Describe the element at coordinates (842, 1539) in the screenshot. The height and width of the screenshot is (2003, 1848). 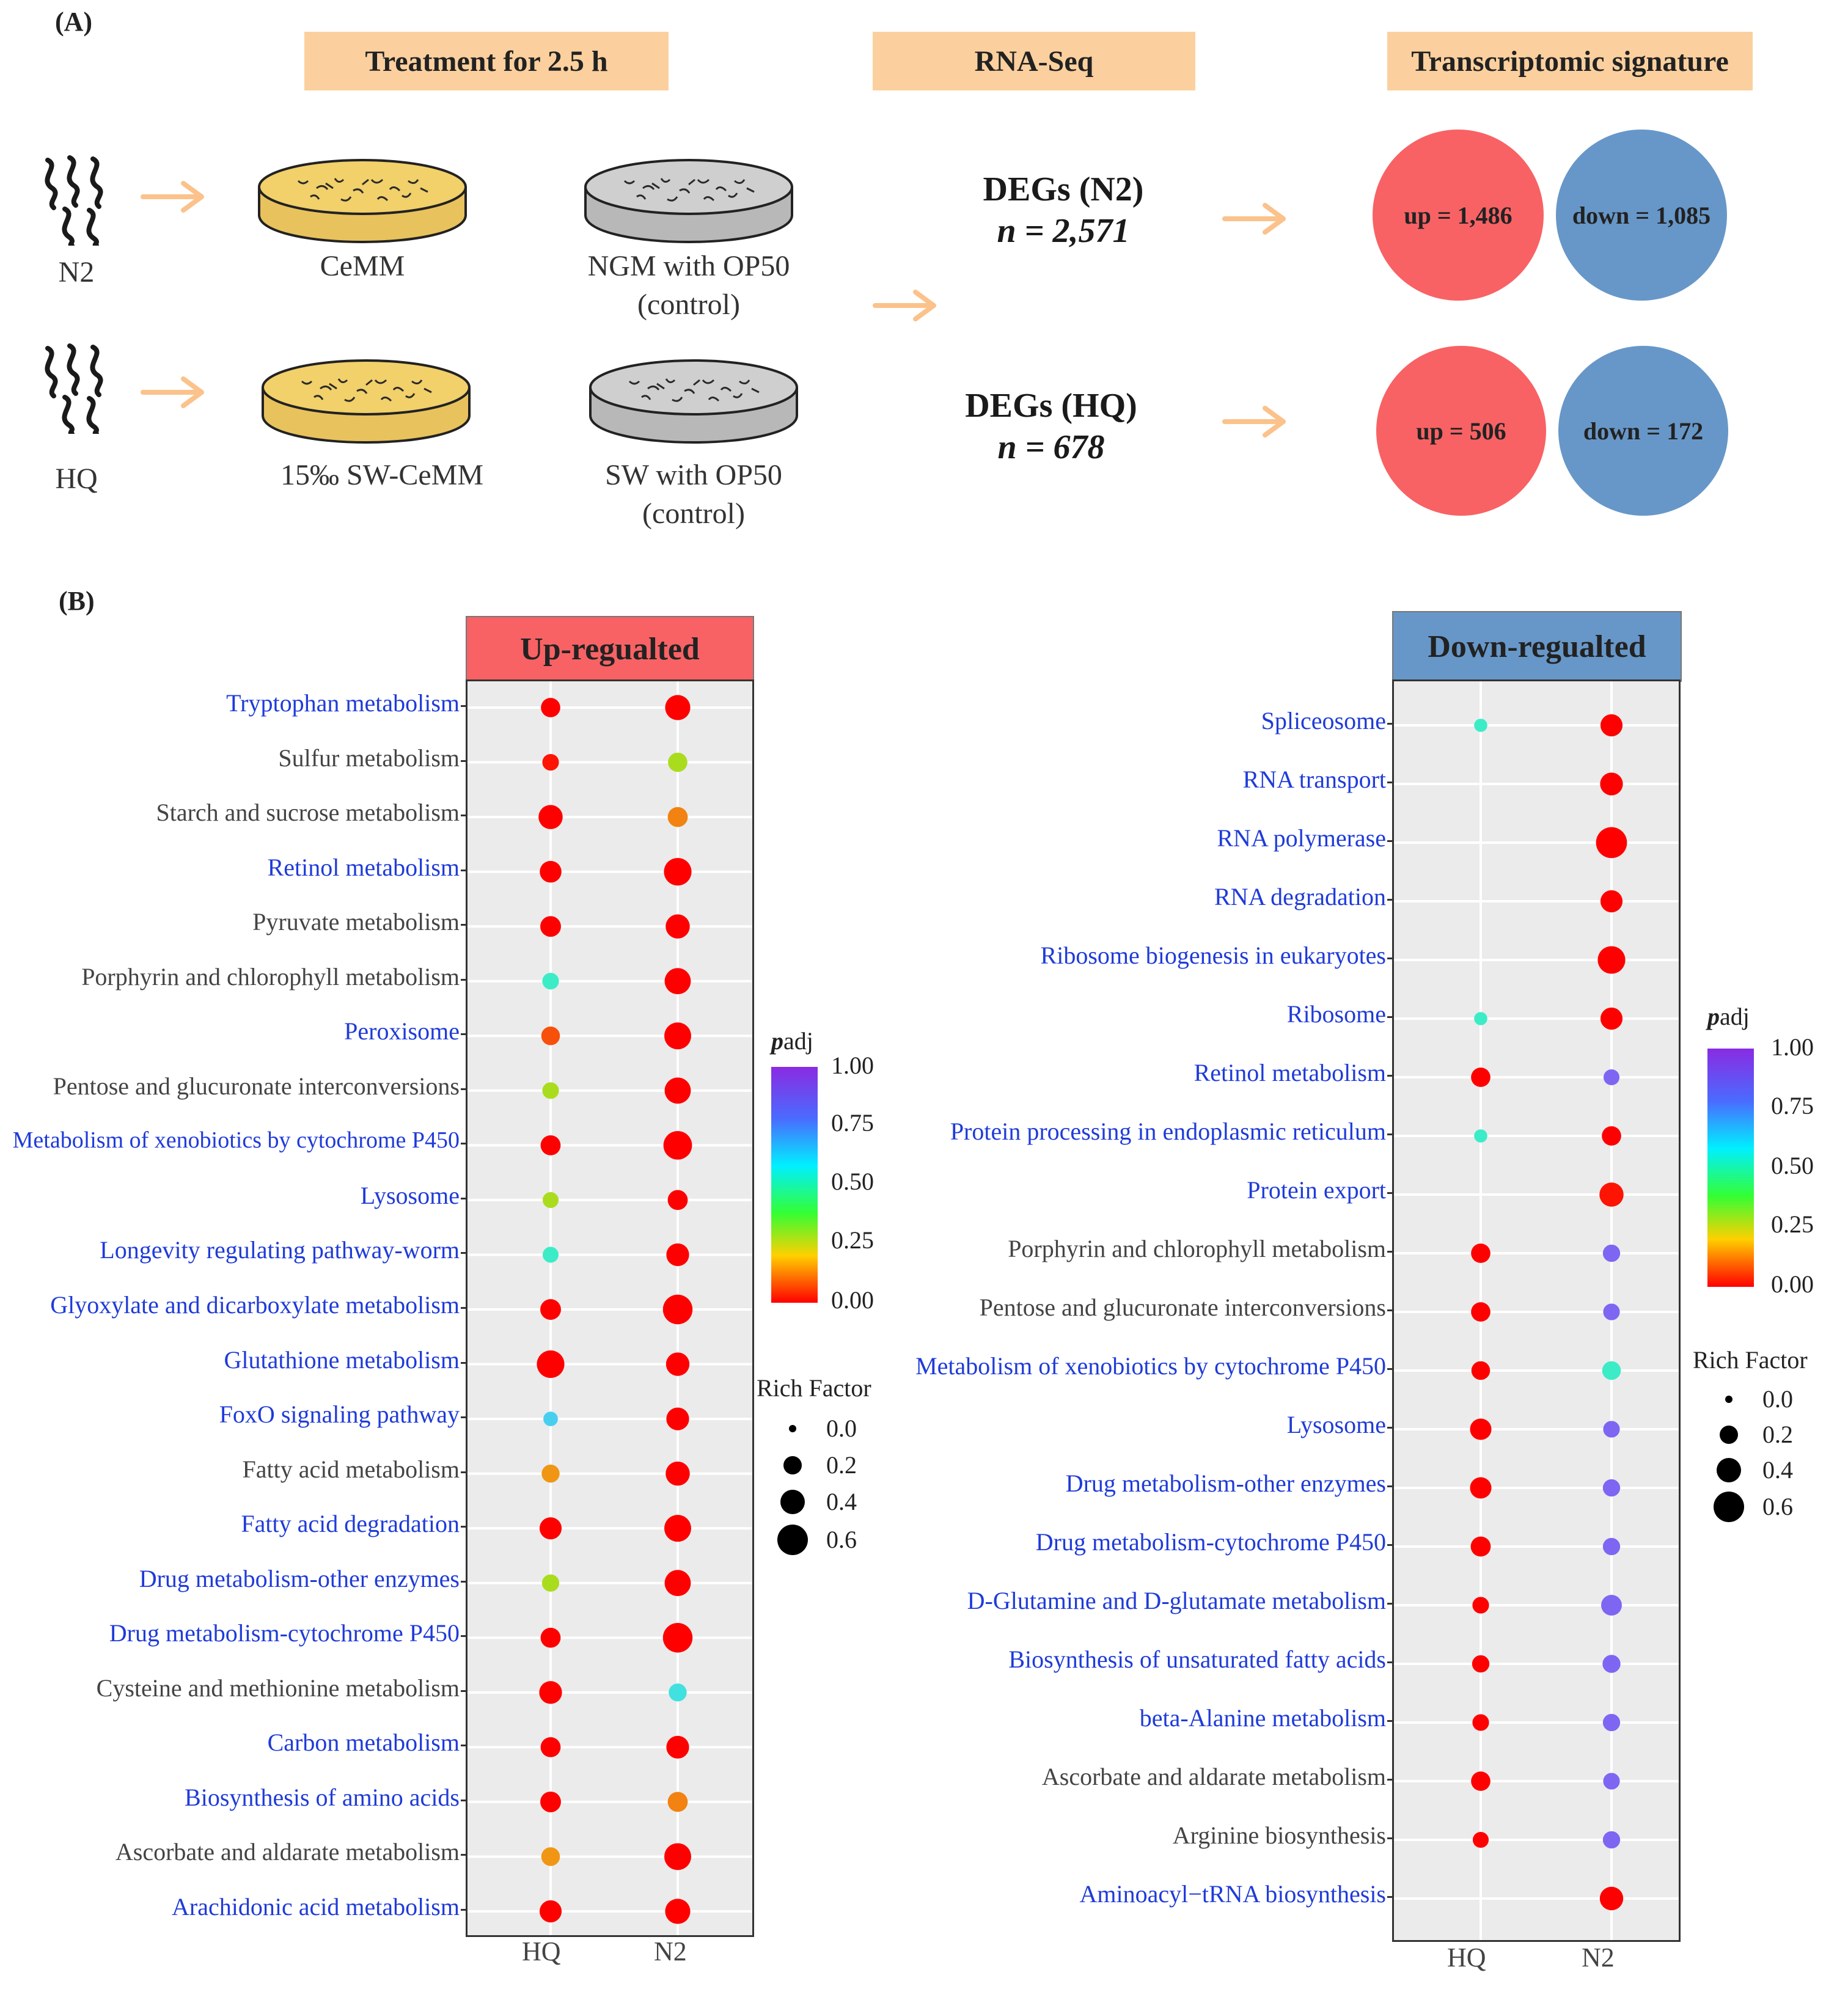
I see `up-legend-size-06: 0.6` at that location.